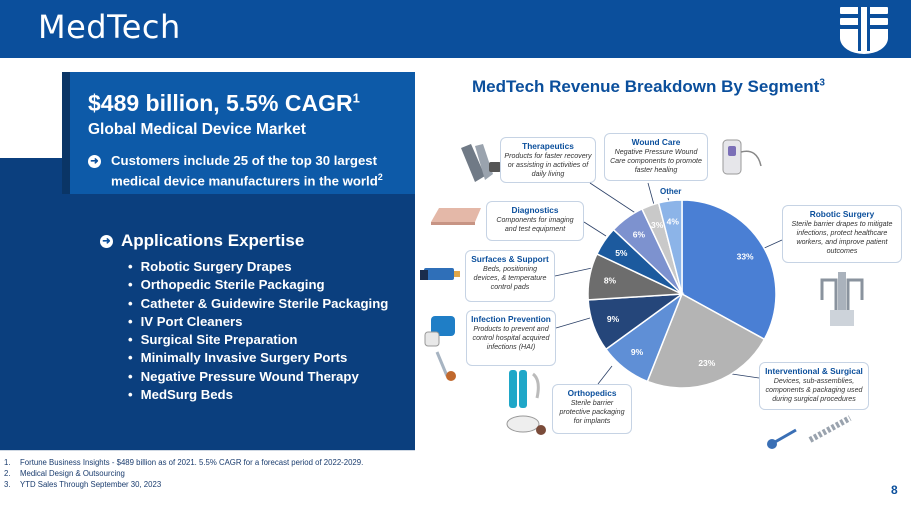 The width and height of the screenshot is (911, 512). What do you see at coordinates (610, 280) in the screenshot?
I see `slice-label: 8%` at bounding box center [610, 280].